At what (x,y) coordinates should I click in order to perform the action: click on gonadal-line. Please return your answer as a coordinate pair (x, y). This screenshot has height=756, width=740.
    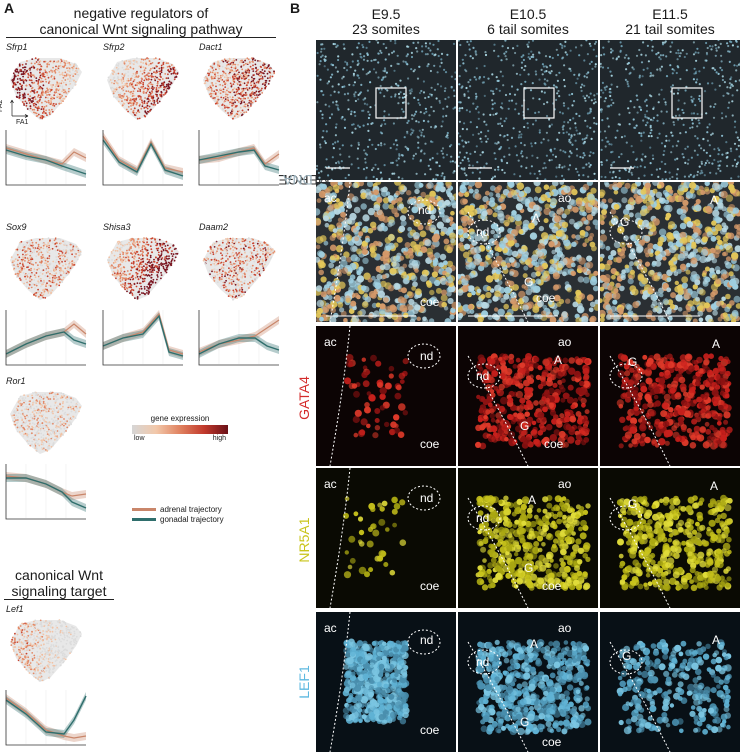
    Looking at the image, I should click on (239, 346).